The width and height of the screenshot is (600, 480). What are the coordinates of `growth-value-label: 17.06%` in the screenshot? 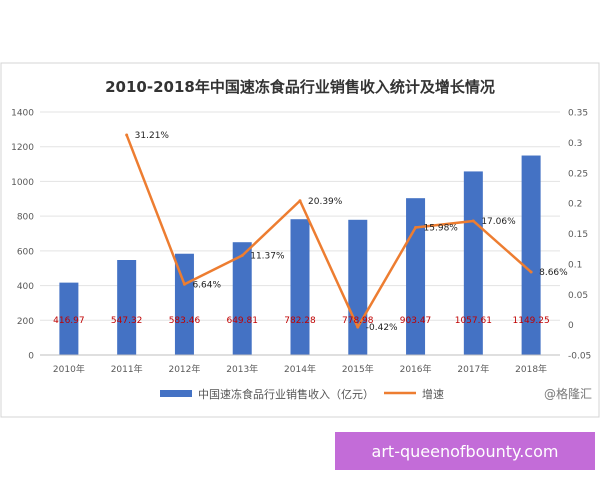 It's located at (498, 222).